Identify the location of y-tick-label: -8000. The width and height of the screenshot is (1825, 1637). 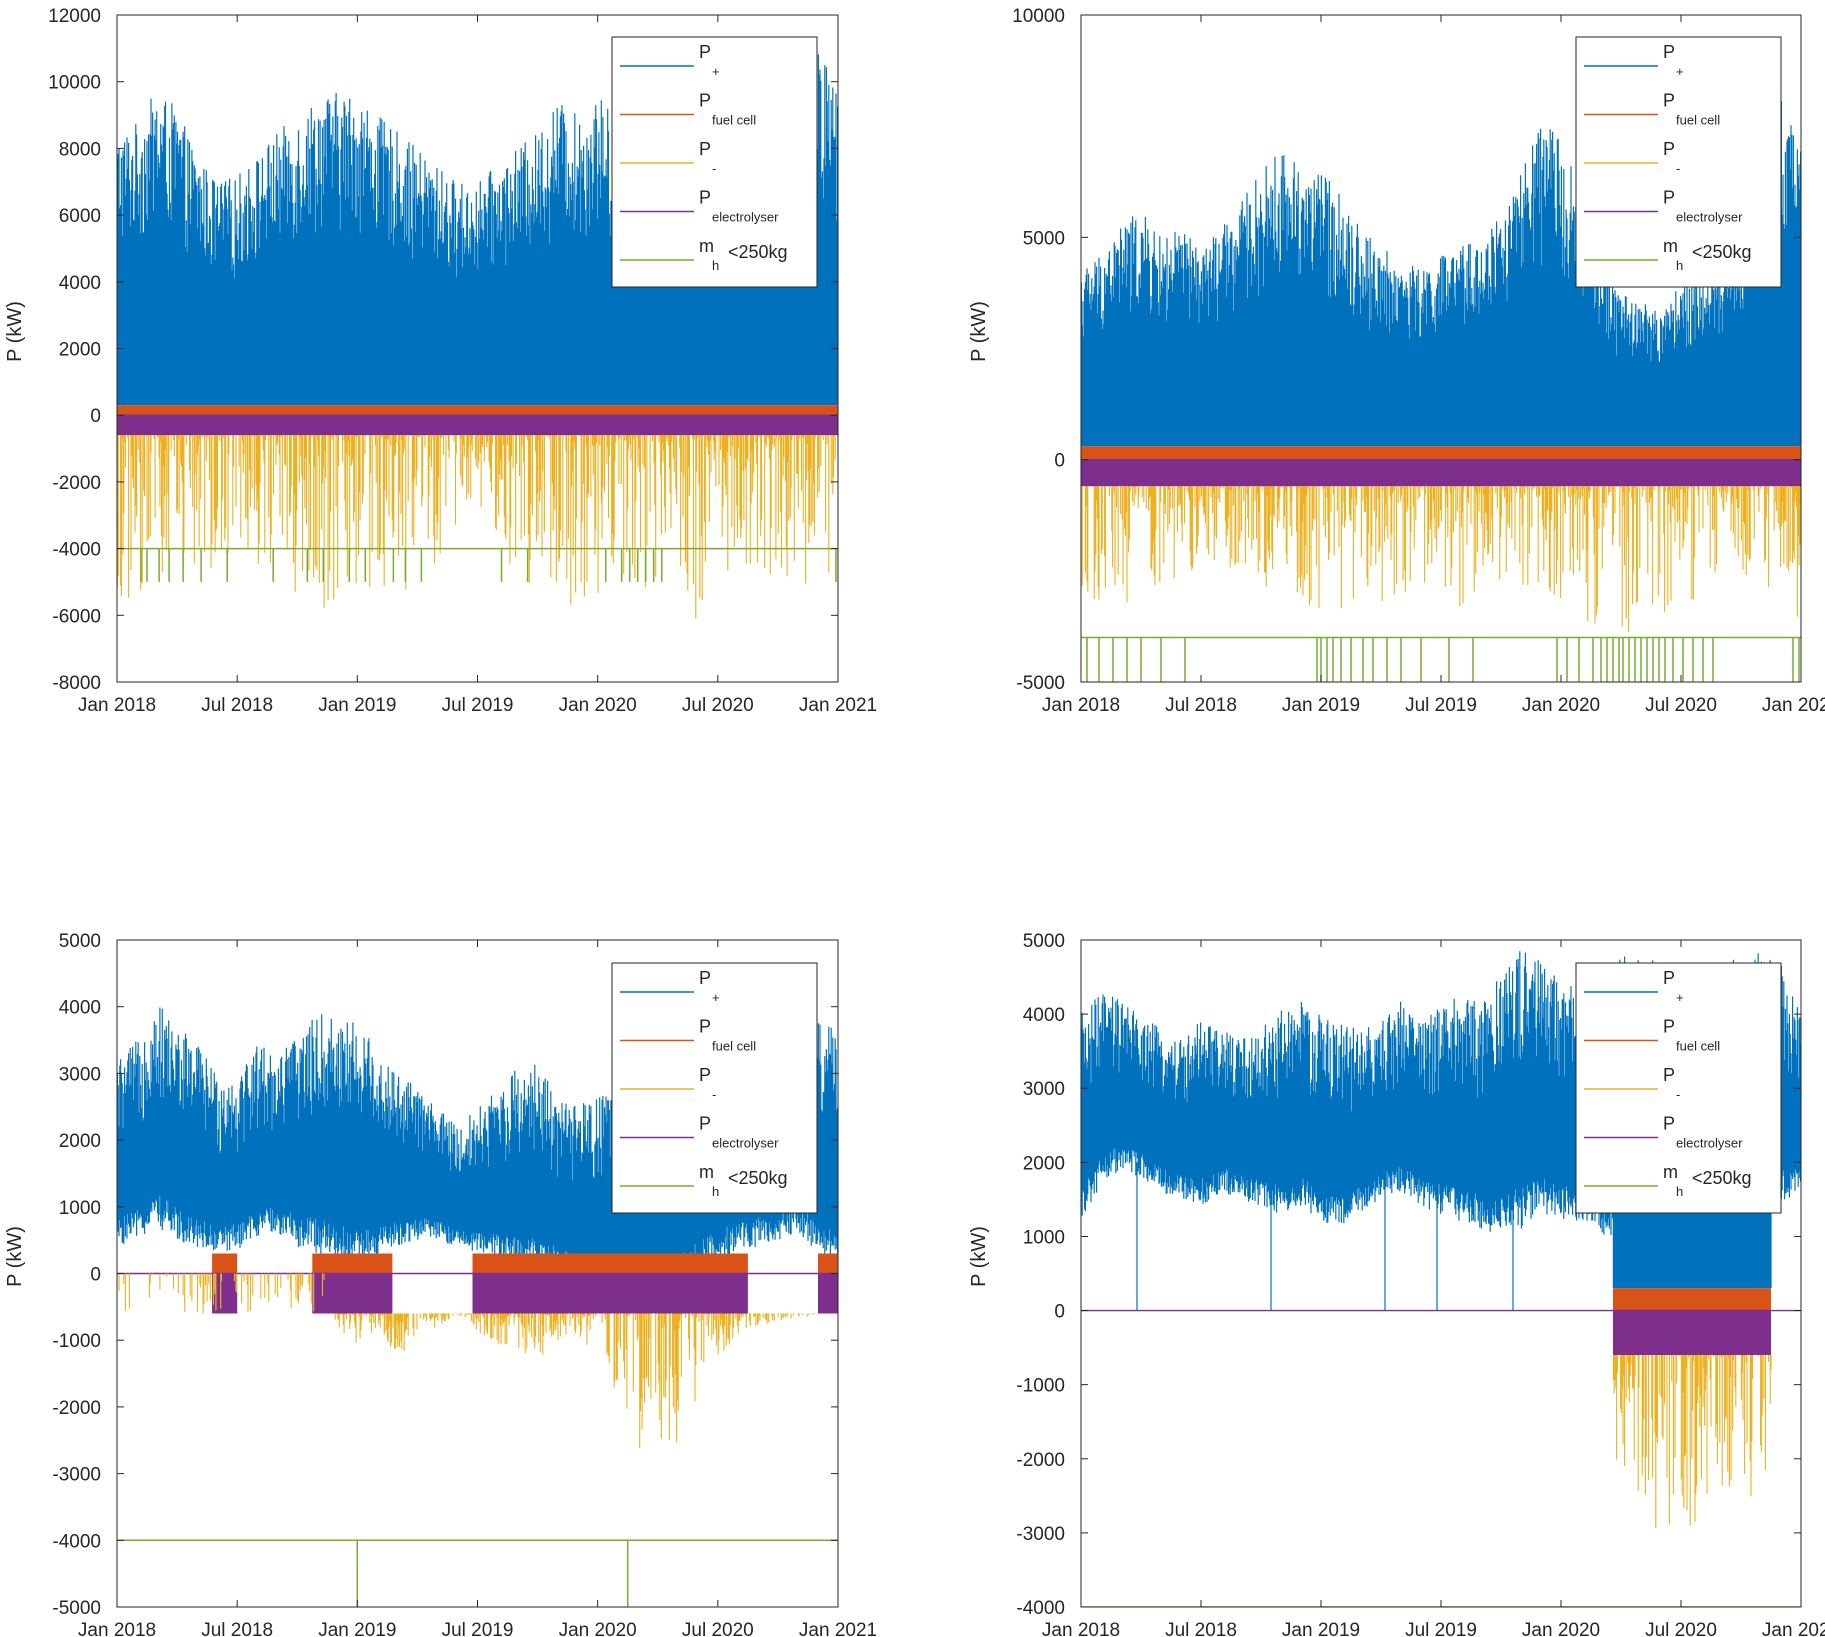
(76, 683).